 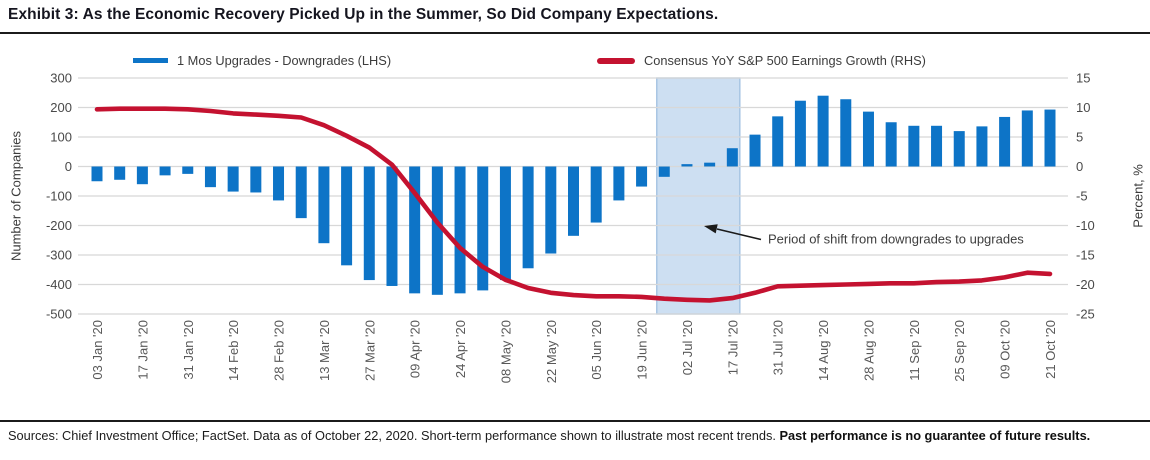 I want to click on x-axis-tick: 28 Aug '20, so click(x=868, y=350).